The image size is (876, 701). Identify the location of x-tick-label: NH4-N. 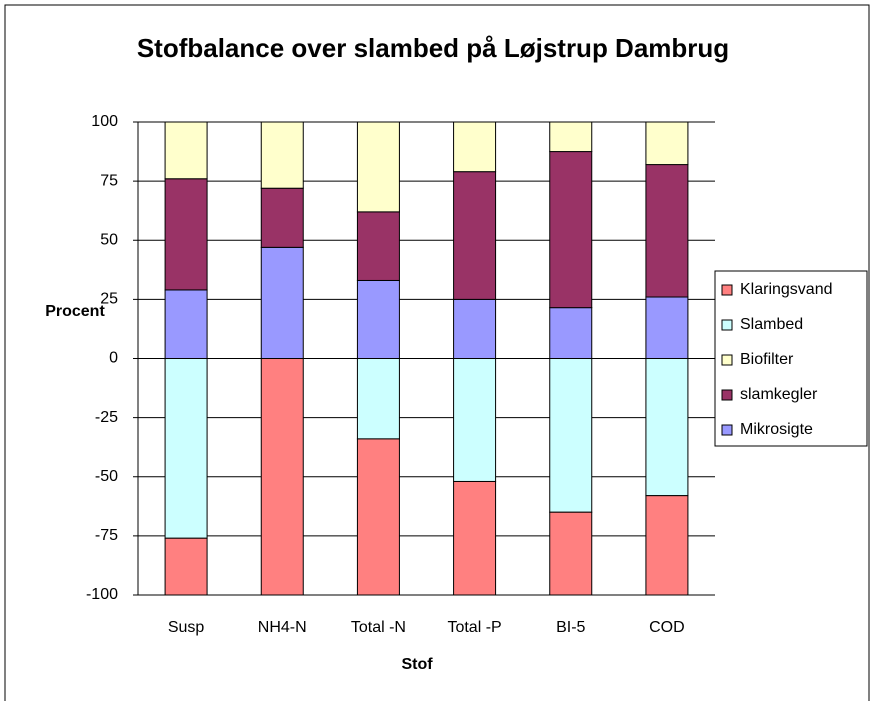
(282, 627).